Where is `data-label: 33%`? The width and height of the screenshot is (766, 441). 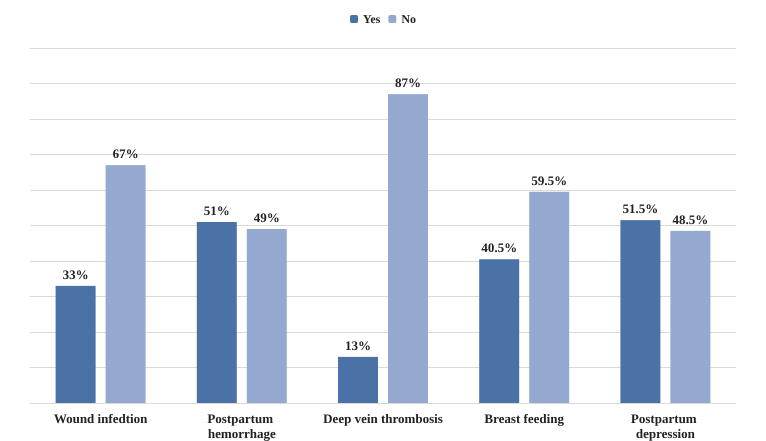
data-label: 33% is located at coordinates (75, 274).